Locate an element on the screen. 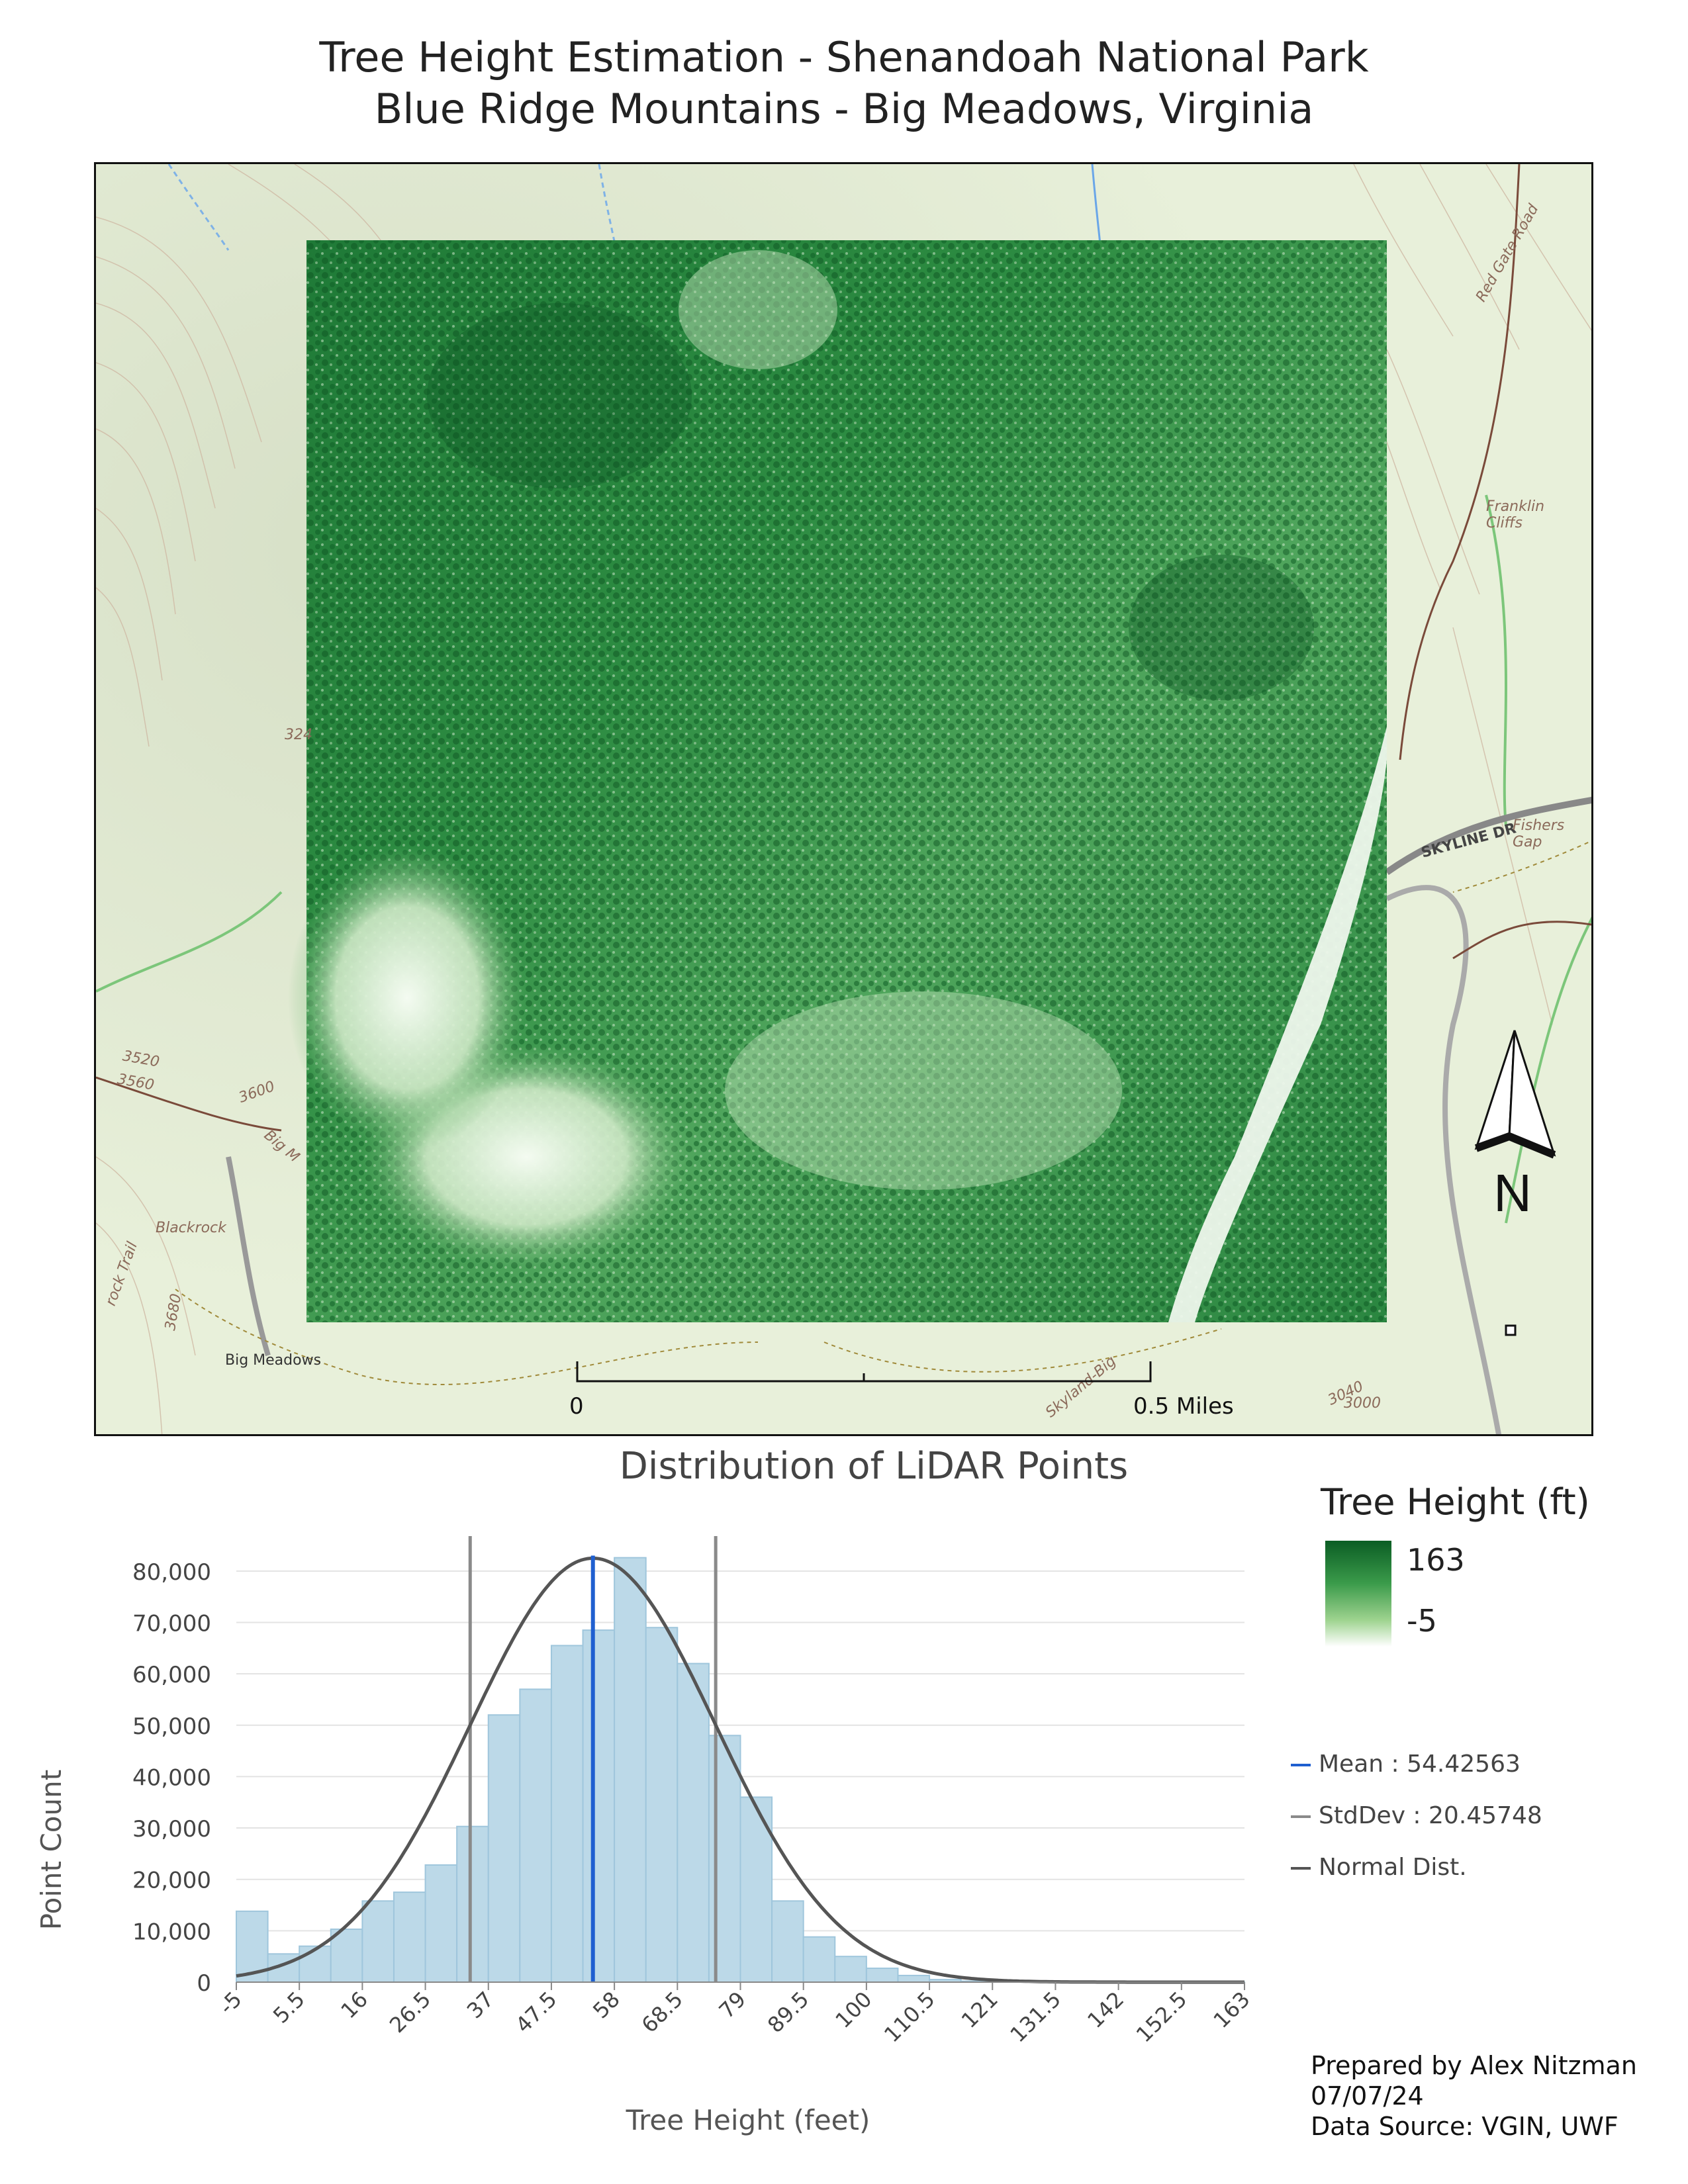 This screenshot has width=1688, height=2184. label-blackrock: Blackrock is located at coordinates (191, 1228).